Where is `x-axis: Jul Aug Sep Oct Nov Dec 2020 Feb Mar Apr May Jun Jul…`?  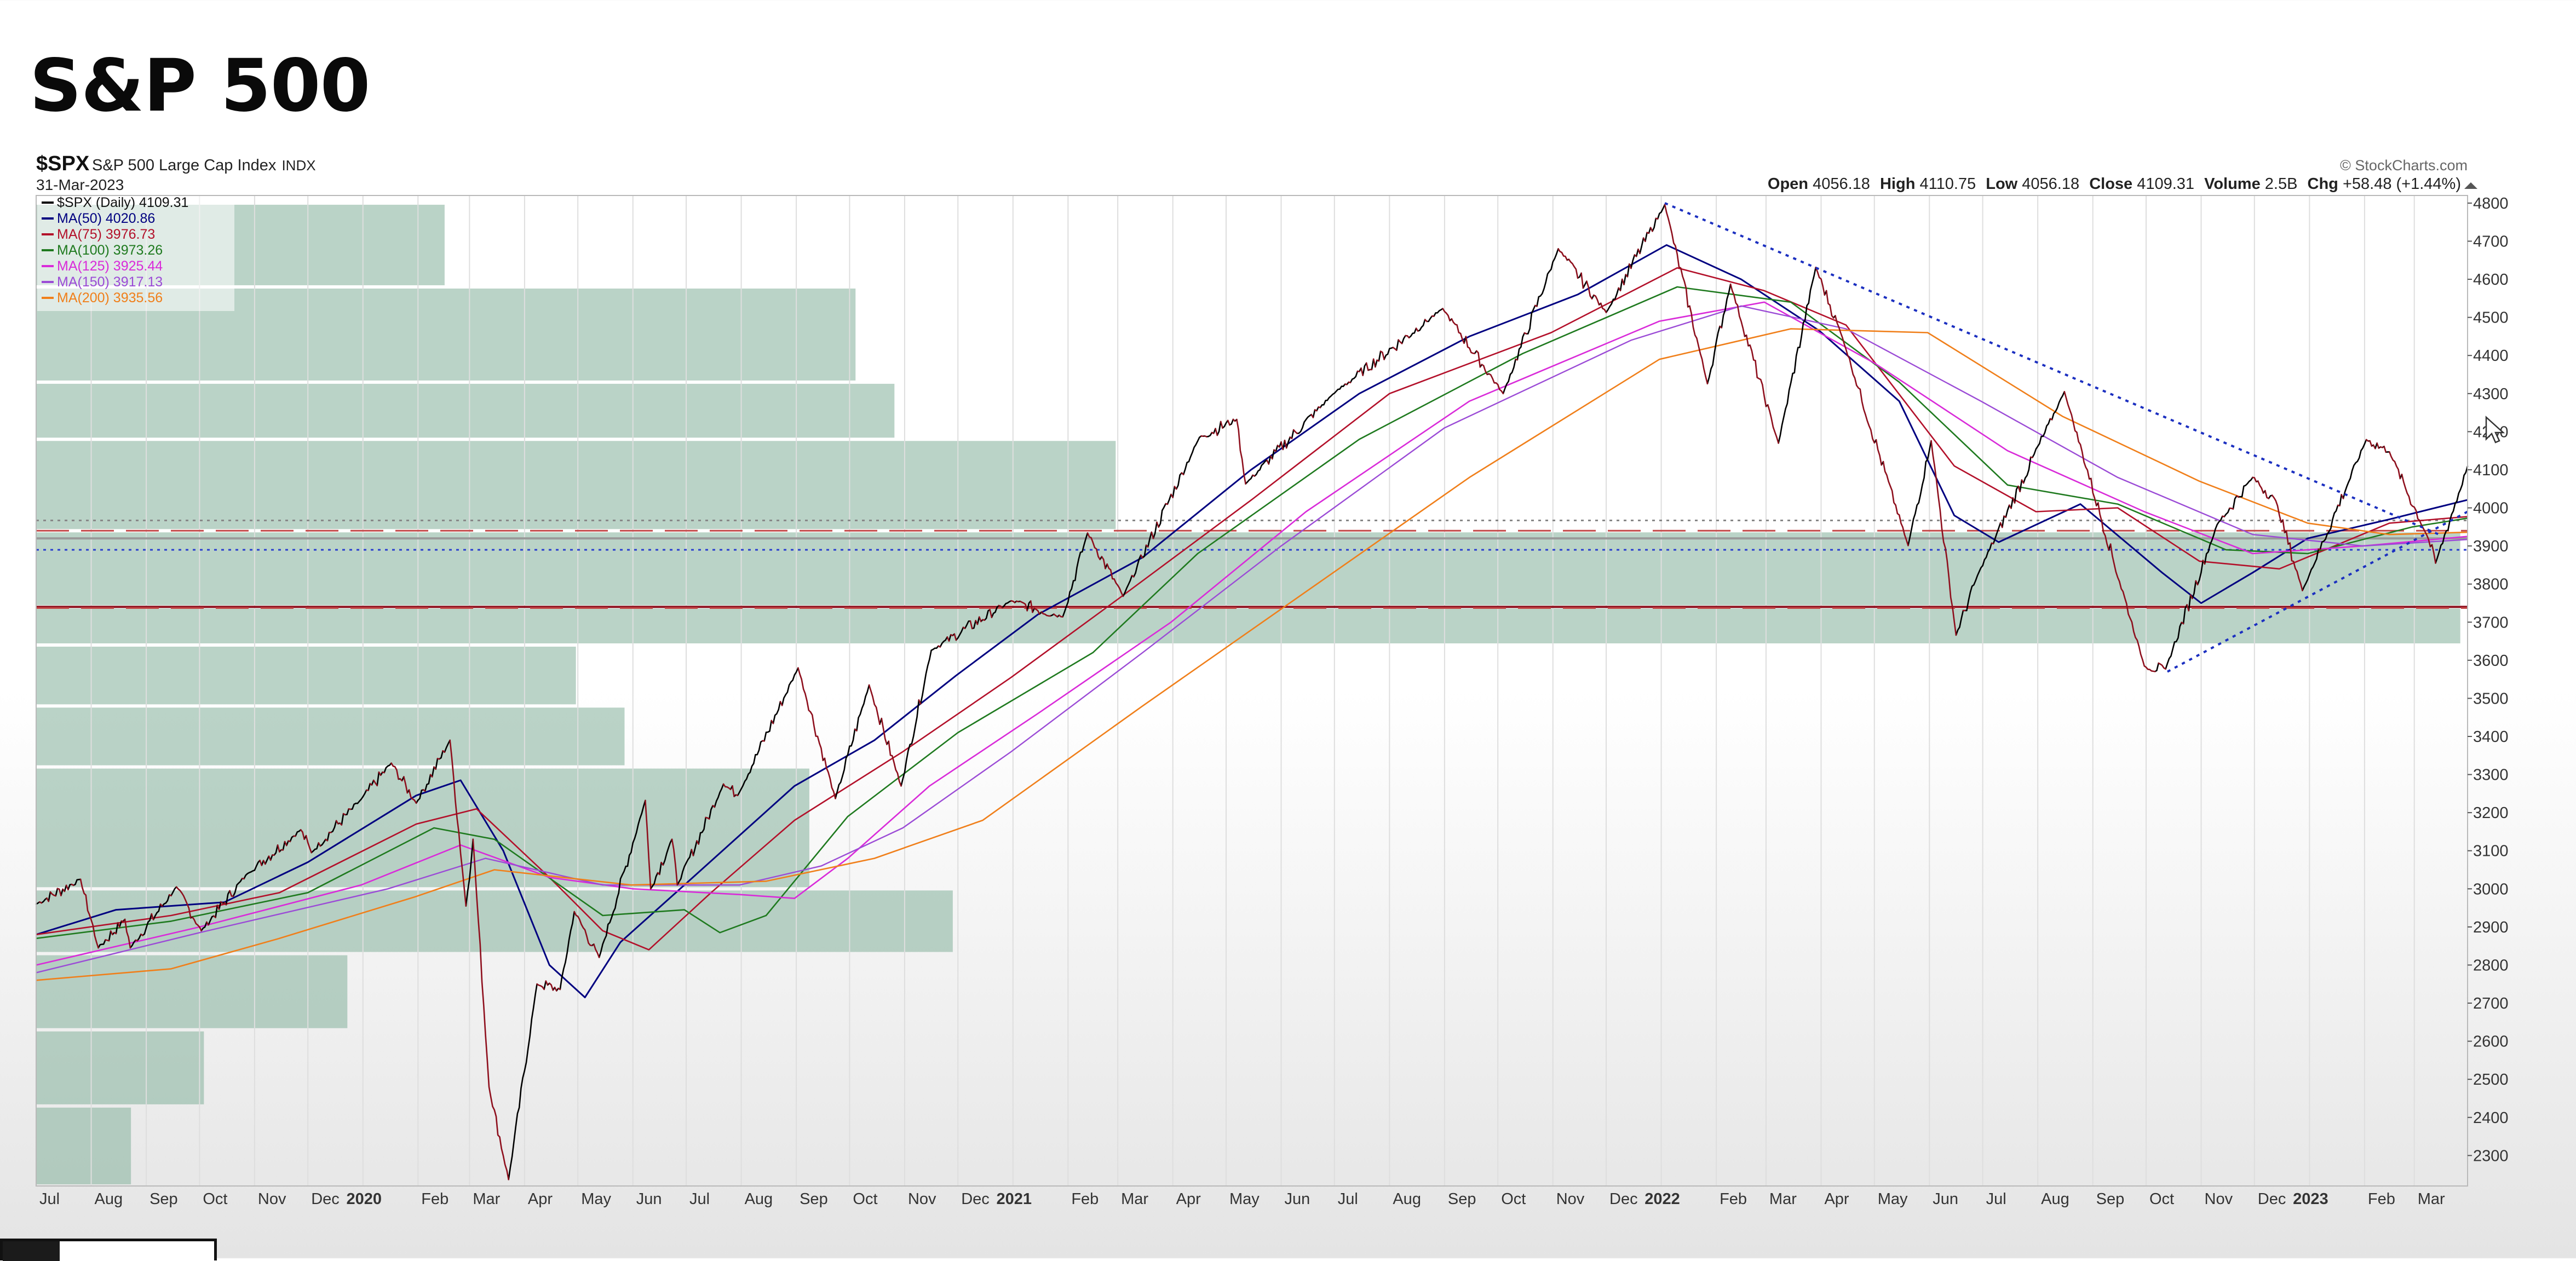
x-axis: Jul Aug Sep Oct Nov Dec 2020 Feb Mar Apr May Jun Jul… is located at coordinates (1242, 1199).